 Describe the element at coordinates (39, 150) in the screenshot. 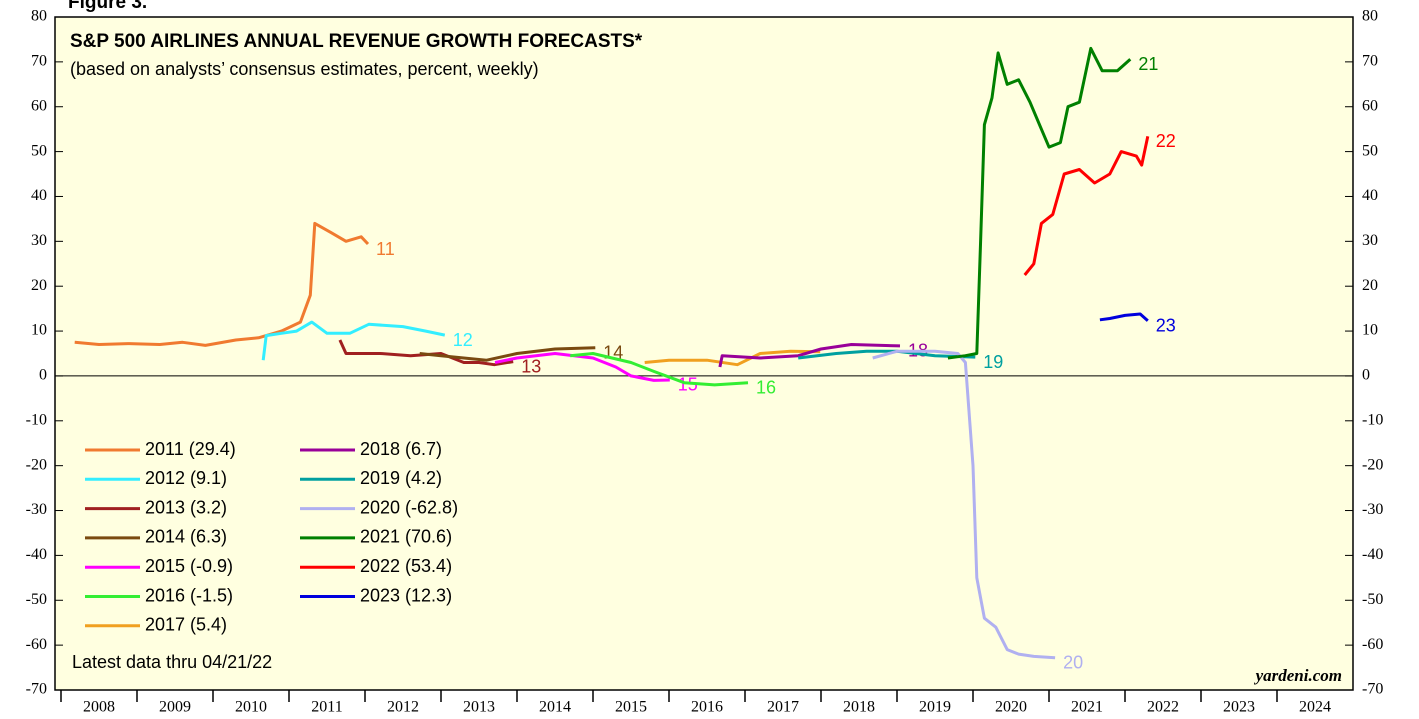

I see `y-tick-label: 50` at that location.